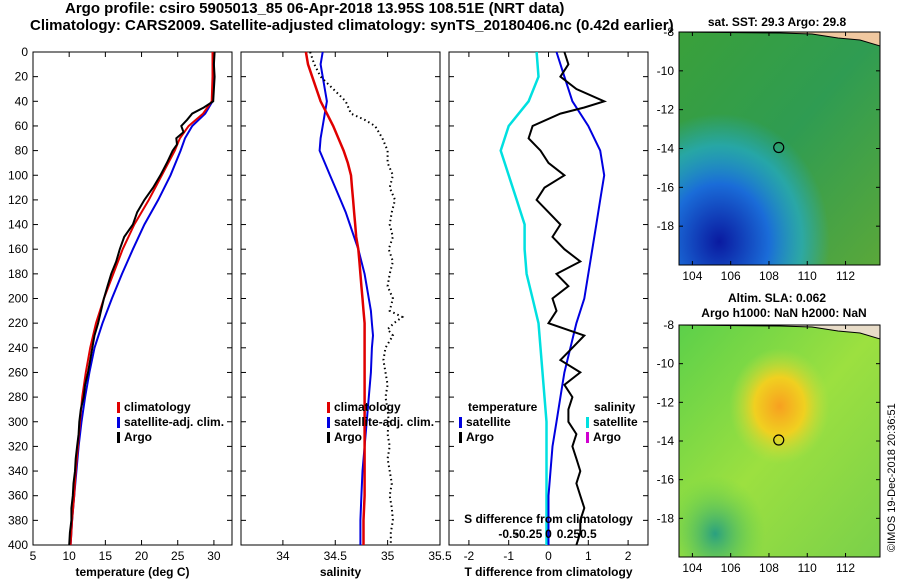  I want to click on sla-map-ytick-label: -10, so click(666, 364).